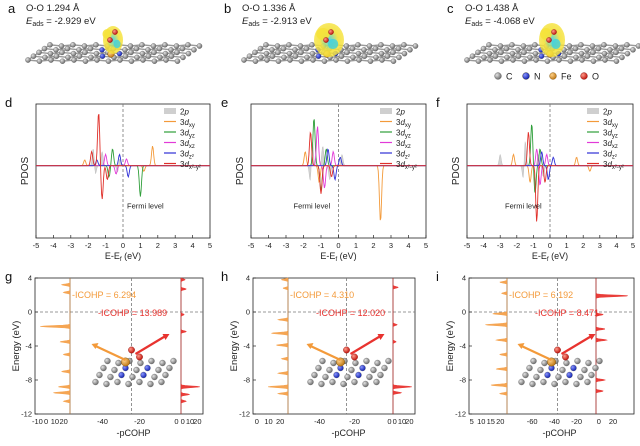 The width and height of the screenshot is (640, 446). Describe the element at coordinates (567, 245) in the screenshot. I see `x-tick-label: 1` at that location.